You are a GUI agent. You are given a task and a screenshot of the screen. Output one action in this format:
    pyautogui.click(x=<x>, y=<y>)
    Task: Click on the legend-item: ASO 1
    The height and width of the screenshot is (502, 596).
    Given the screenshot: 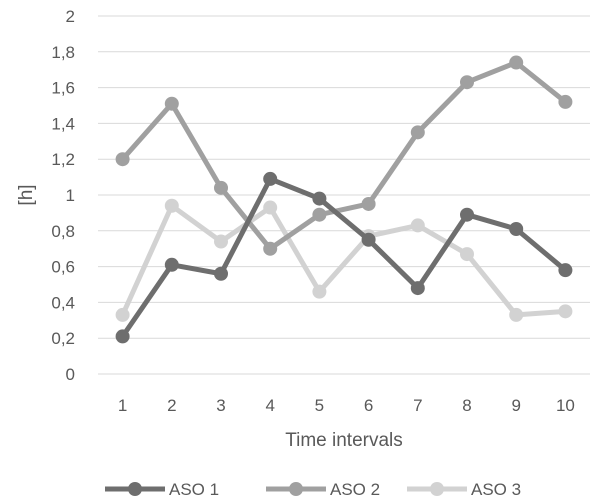 What is the action you would take?
    pyautogui.click(x=162, y=489)
    